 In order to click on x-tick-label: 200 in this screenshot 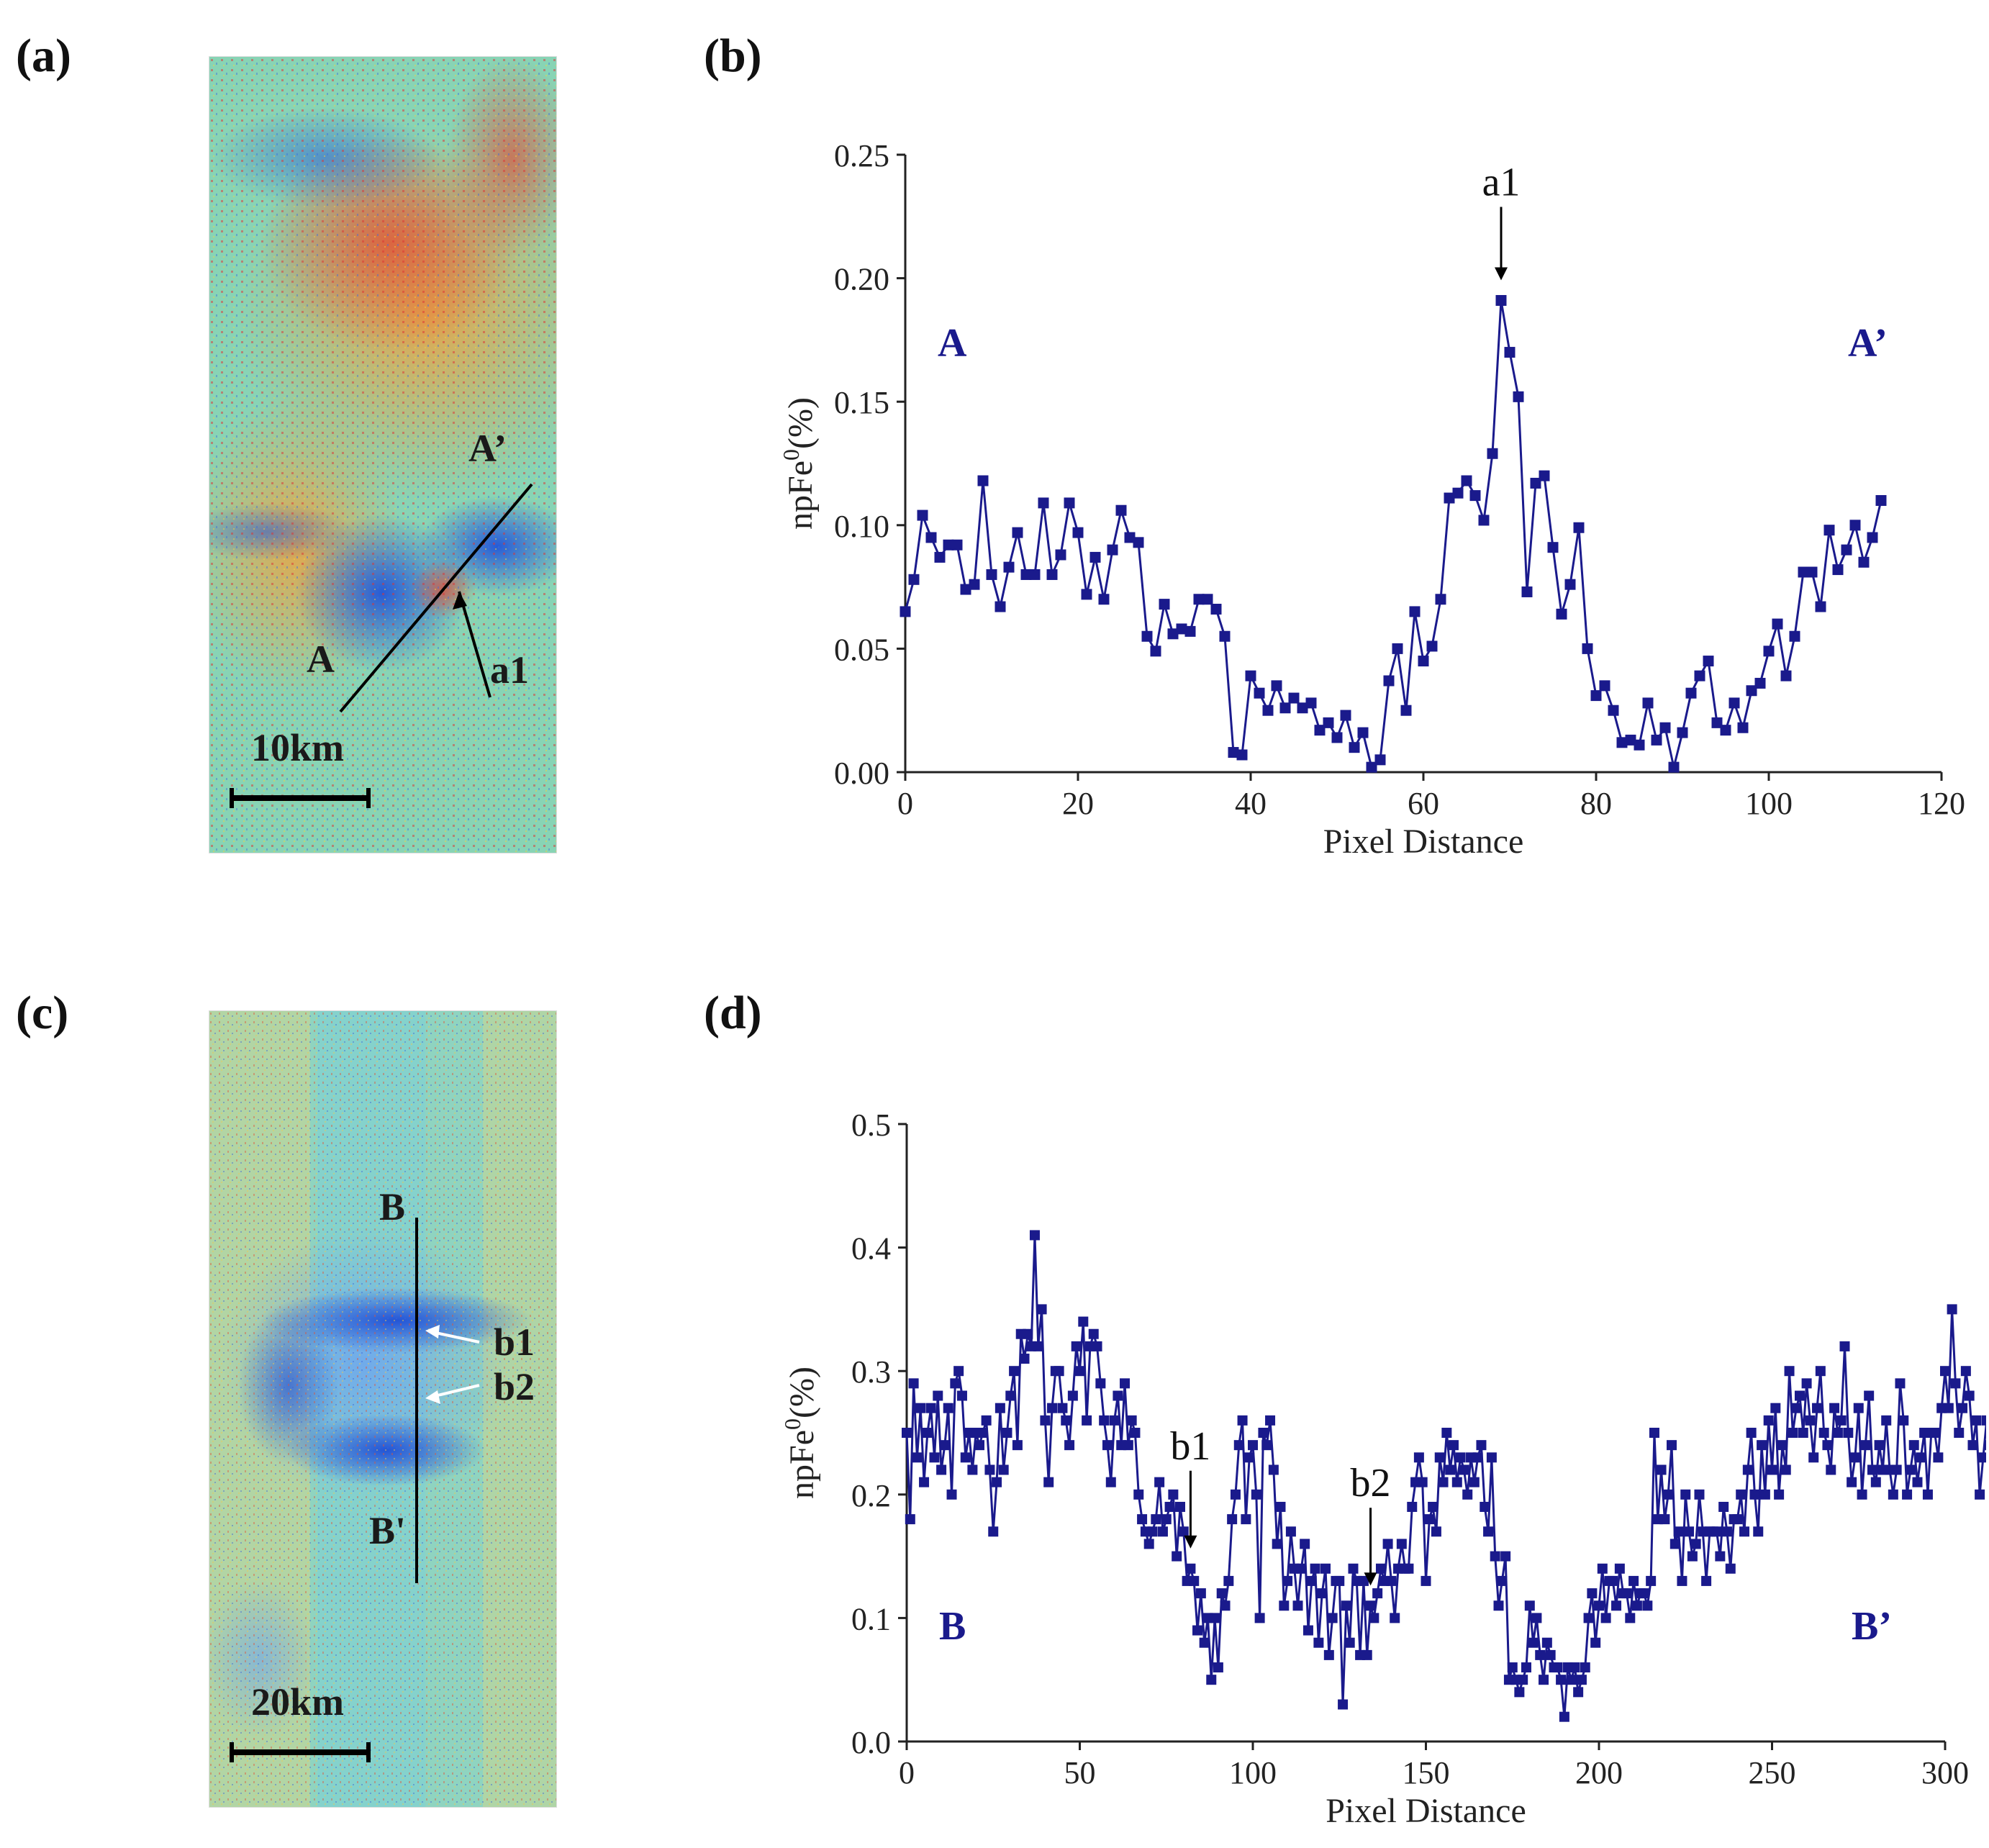, I will do `click(1599, 1772)`.